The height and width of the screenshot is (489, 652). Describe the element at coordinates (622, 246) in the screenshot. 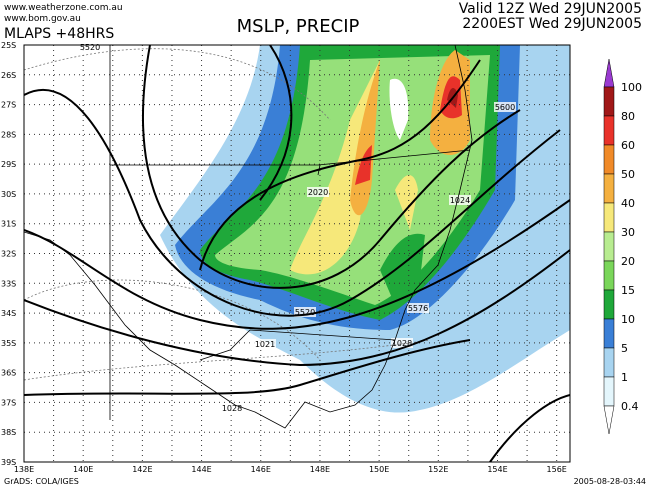

I see `color-legend: 100 80 60 50 40 30 20 15 10 5 1 0.4` at that location.